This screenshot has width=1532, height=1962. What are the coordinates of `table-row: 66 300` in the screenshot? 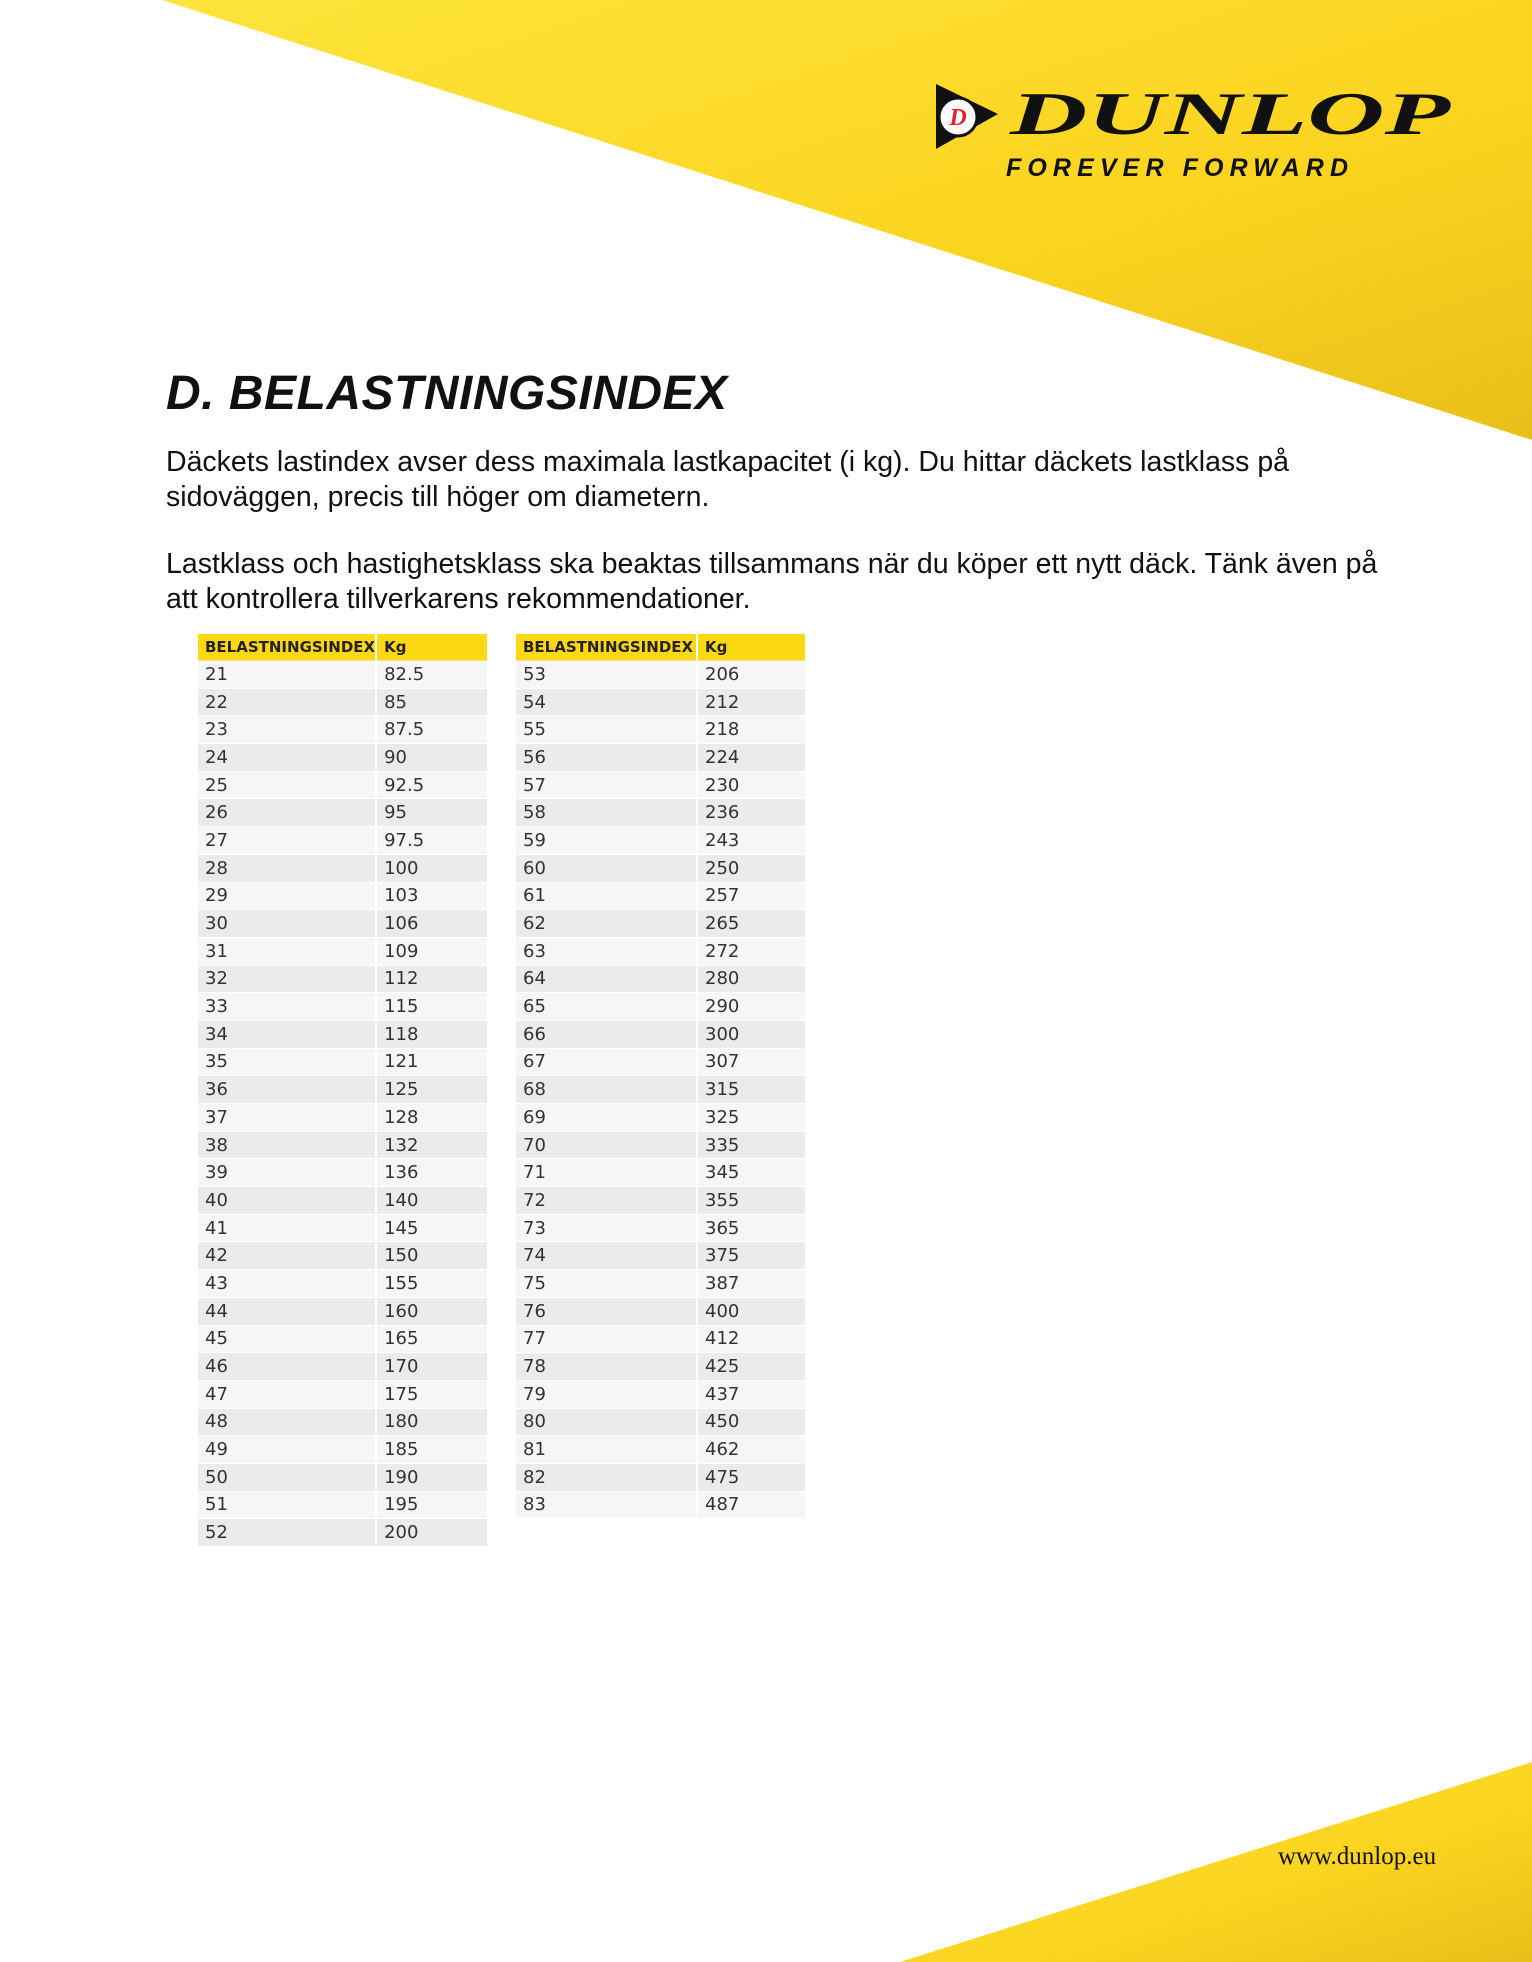 It's located at (660, 1034).